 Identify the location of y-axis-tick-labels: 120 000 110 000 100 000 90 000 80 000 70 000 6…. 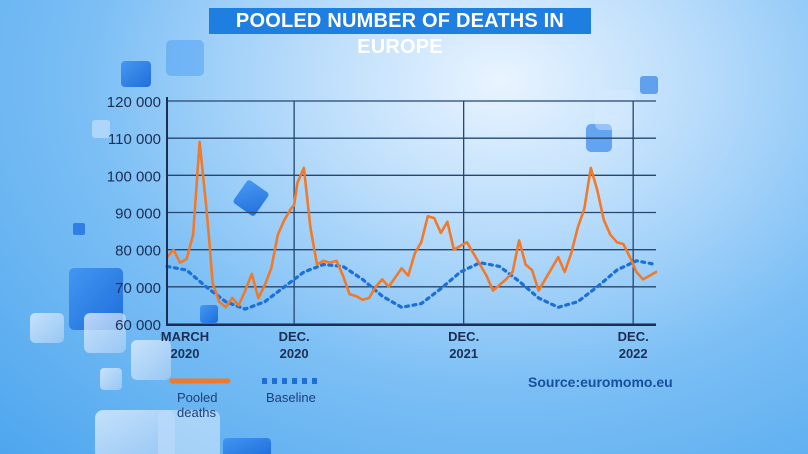
(134, 214).